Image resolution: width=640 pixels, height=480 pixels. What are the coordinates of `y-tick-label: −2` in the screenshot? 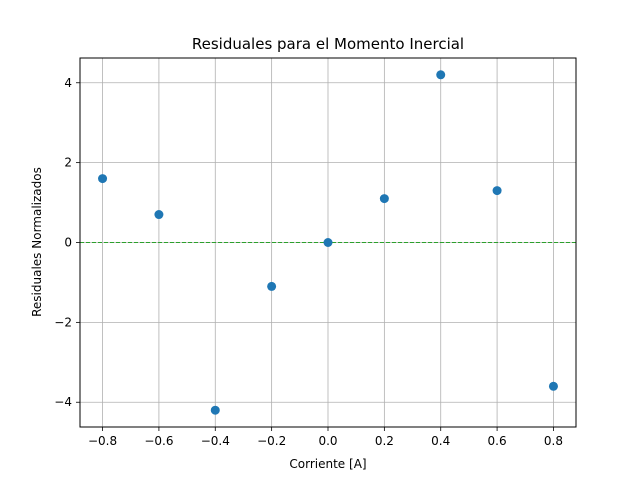 It's located at (63, 322).